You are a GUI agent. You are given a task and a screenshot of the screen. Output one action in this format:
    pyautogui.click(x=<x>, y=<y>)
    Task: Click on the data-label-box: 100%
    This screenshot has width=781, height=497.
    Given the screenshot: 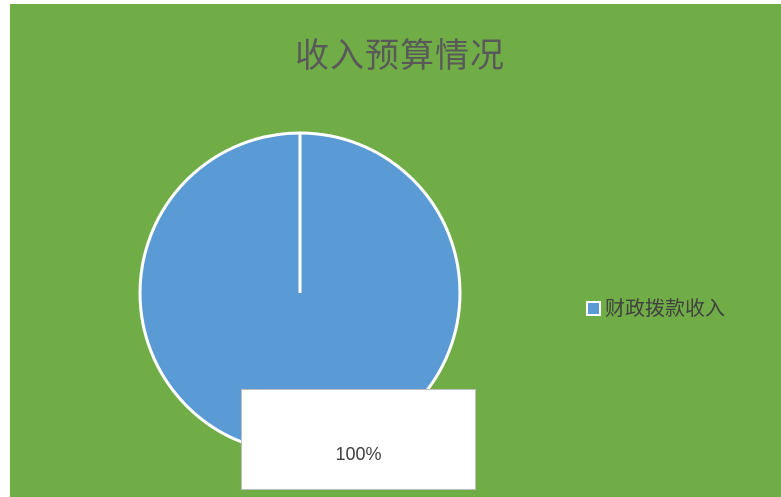 What is the action you would take?
    pyautogui.click(x=358, y=439)
    